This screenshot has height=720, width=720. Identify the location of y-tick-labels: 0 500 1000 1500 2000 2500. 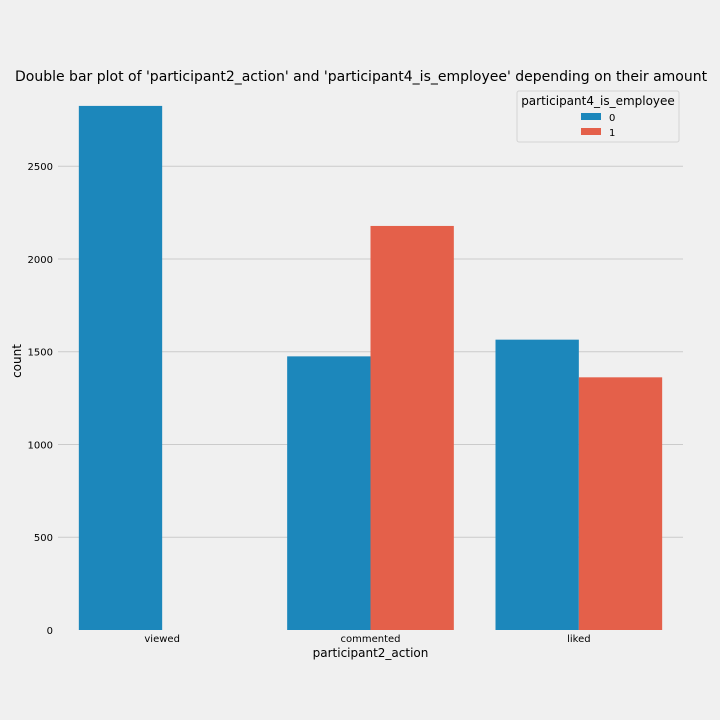
(40, 399).